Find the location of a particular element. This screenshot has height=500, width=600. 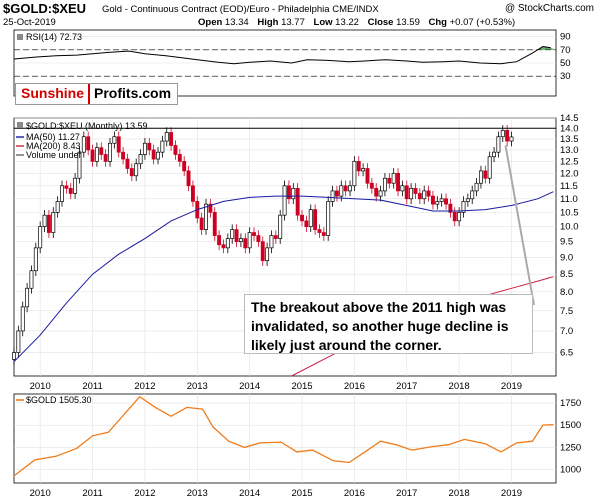

gold-tick-label: 1750 is located at coordinates (570, 403).